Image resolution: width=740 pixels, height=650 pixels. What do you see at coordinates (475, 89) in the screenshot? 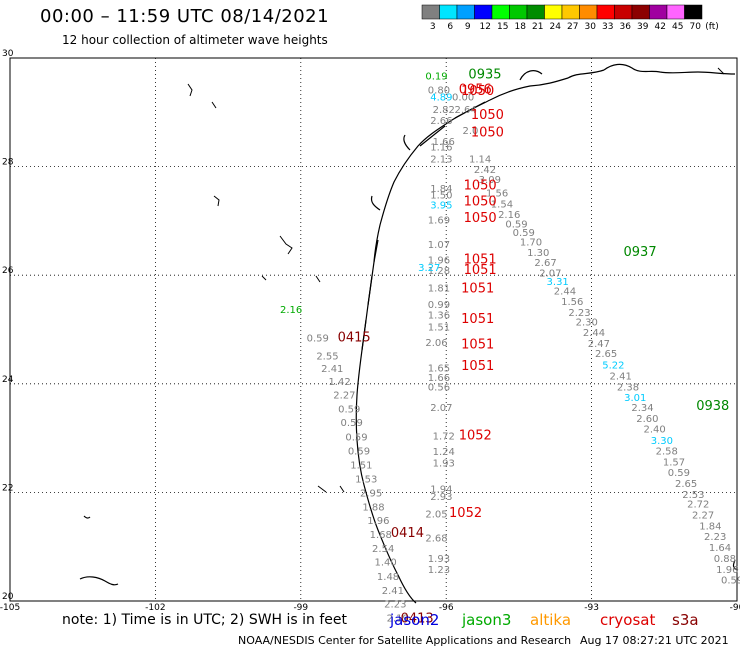
I see `pass-time-label: 0956` at bounding box center [475, 89].